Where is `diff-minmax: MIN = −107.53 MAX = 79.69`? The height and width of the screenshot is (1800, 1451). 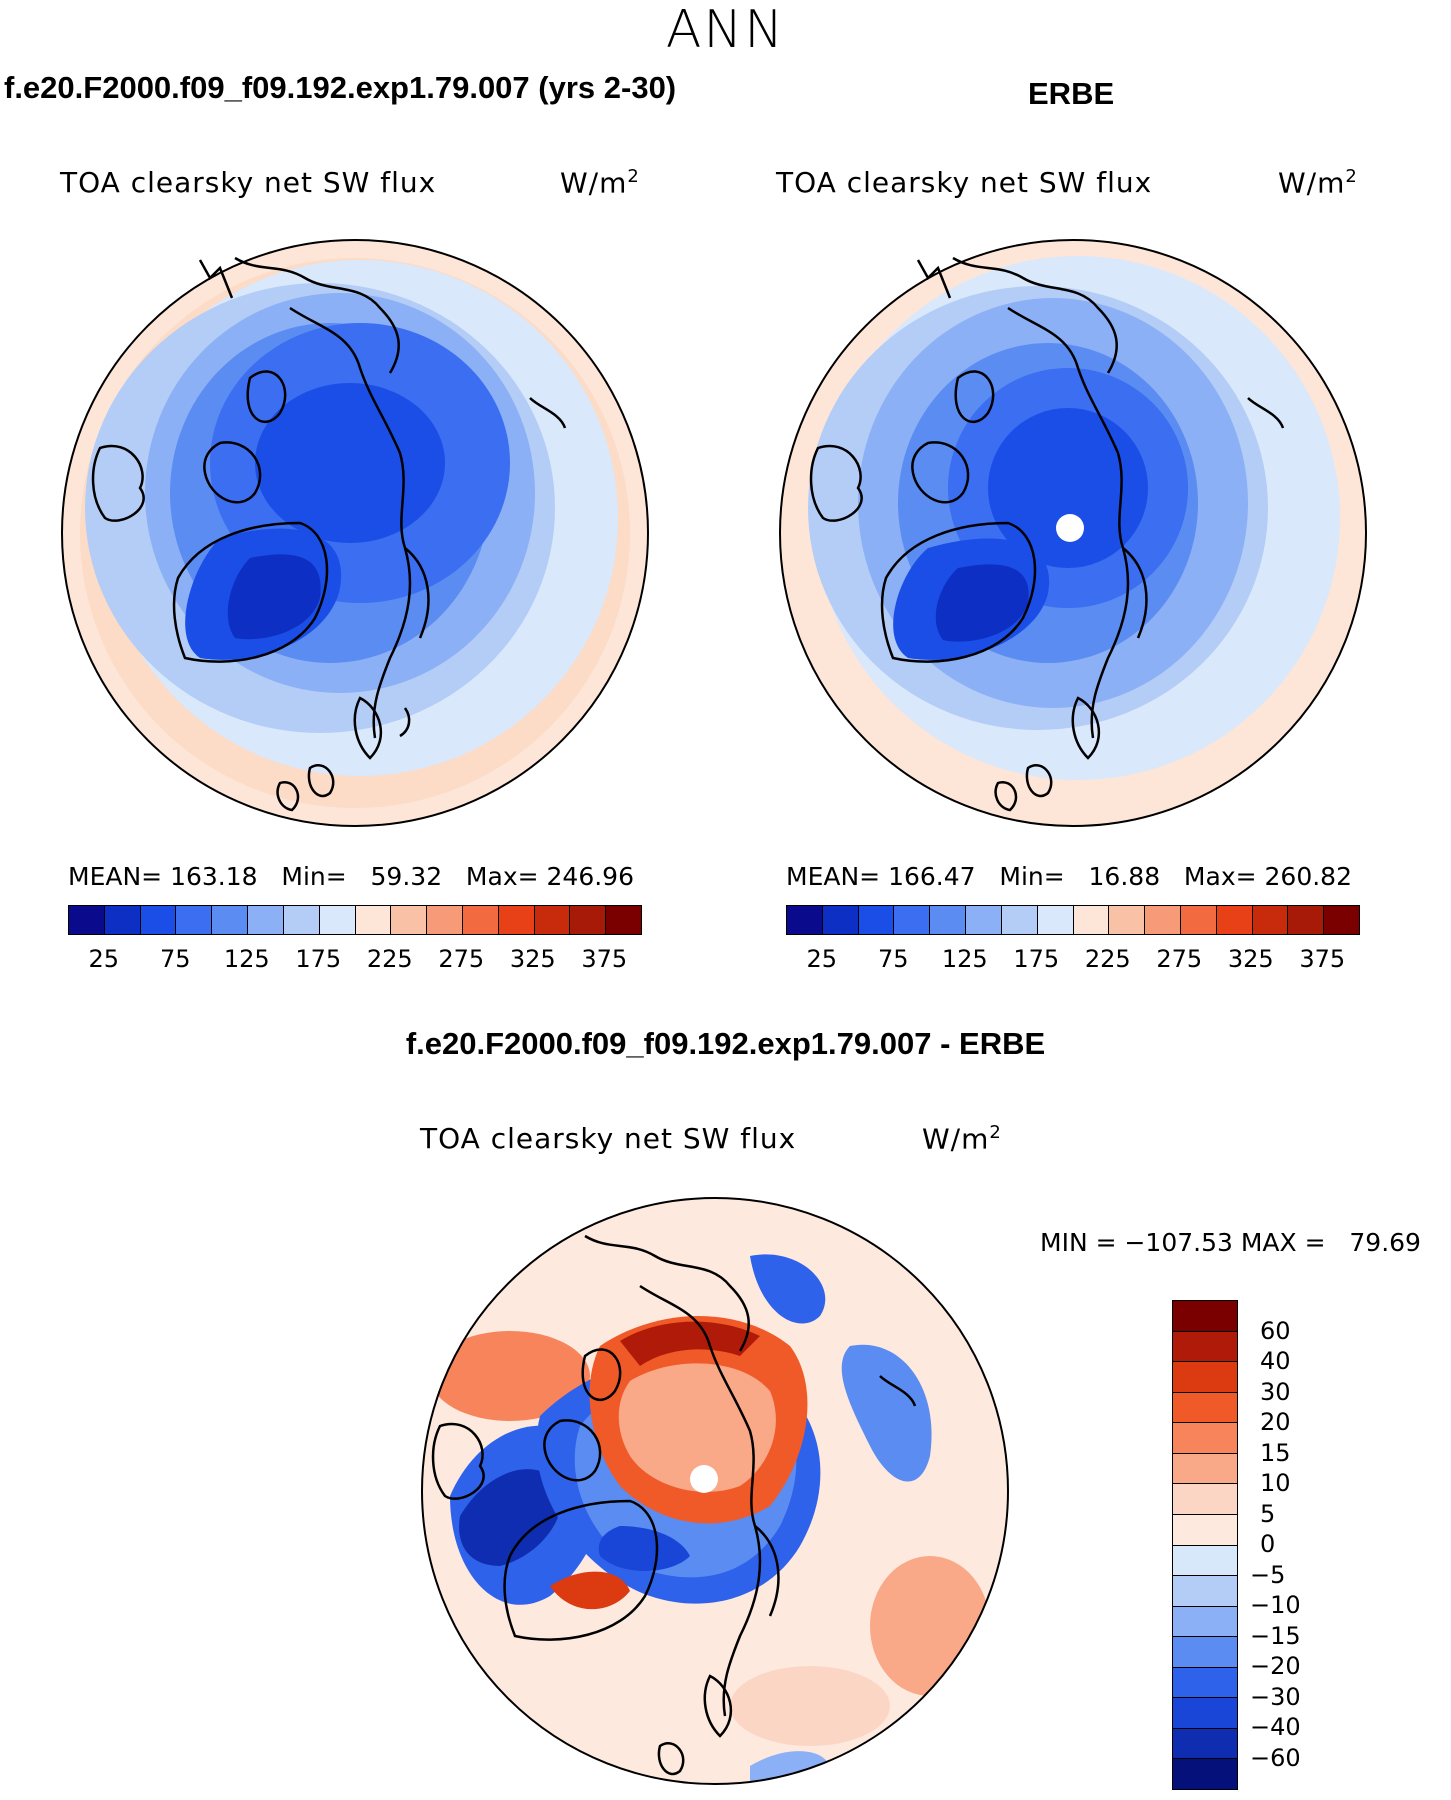
diff-minmax: MIN = −107.53 MAX = 79.69 is located at coordinates (1230, 1242).